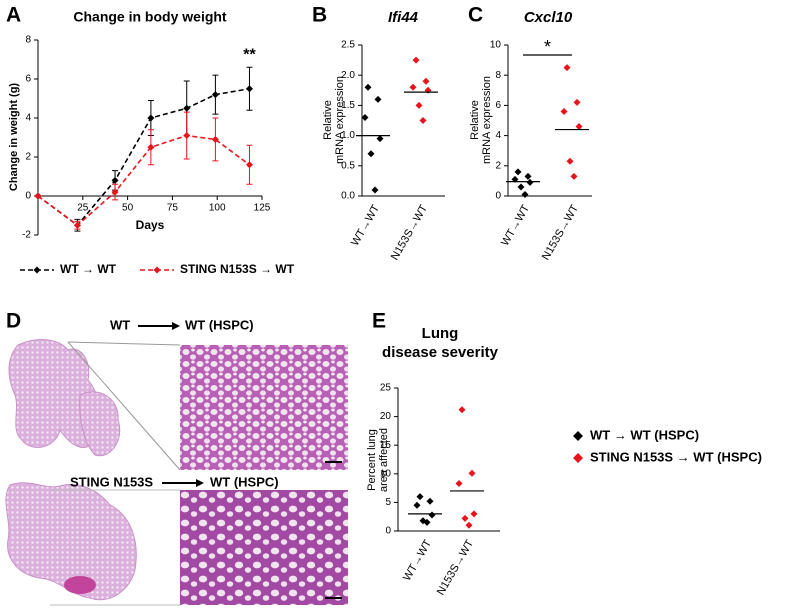 This screenshot has width=800, height=612. I want to click on y-tick-label: 2.5, so click(348, 45).